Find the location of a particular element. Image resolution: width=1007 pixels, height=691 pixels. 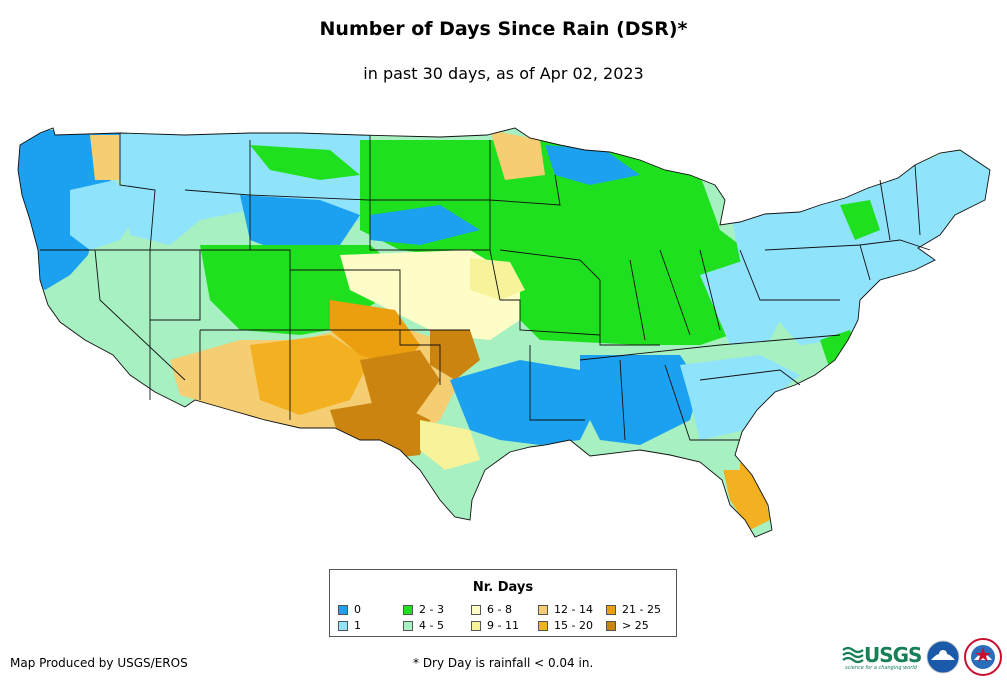

usgs-tagline: science for a changing world is located at coordinates (881, 668).